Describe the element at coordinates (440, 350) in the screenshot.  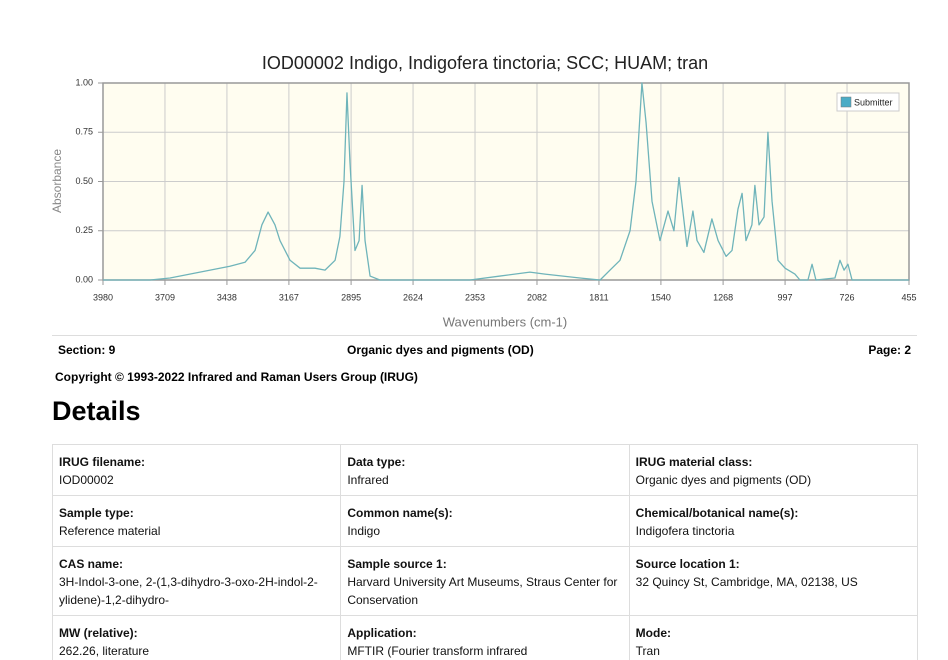
I see `section-class: Organic dyes and pigments (OD)` at that location.